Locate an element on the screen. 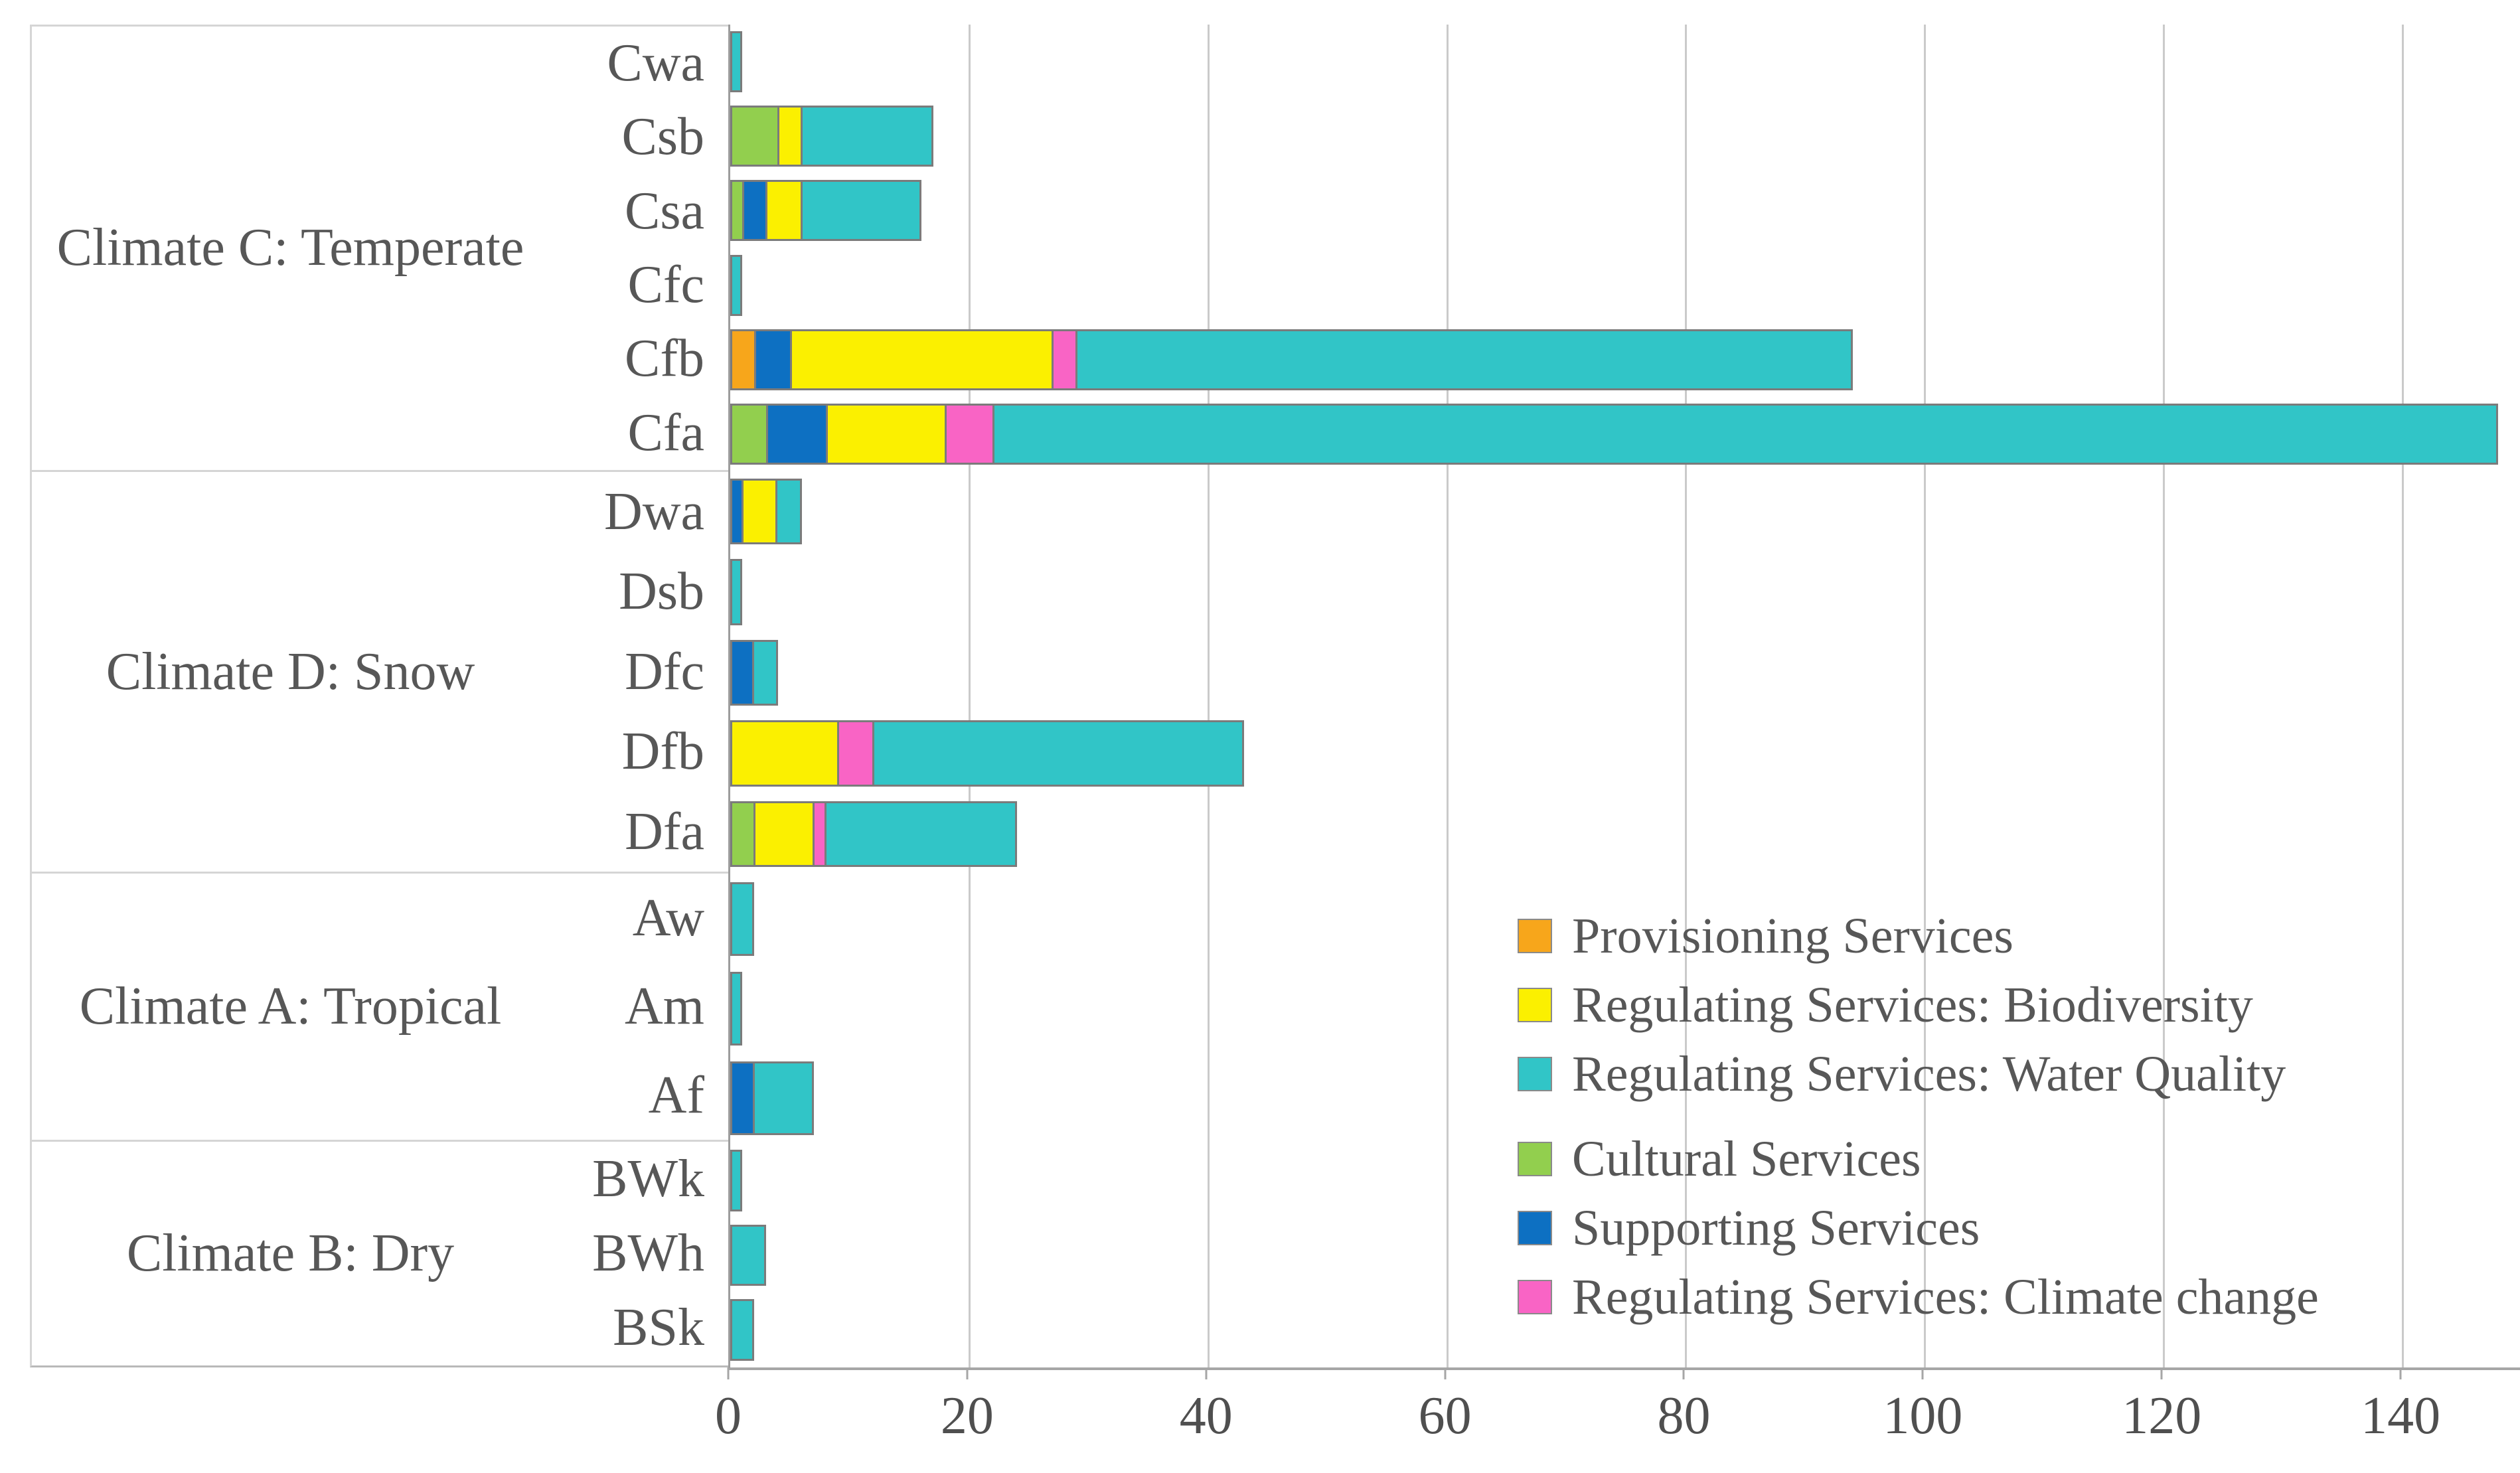 This screenshot has height=1473, width=2520. x-tick-label-40: 40 is located at coordinates (1206, 1416).